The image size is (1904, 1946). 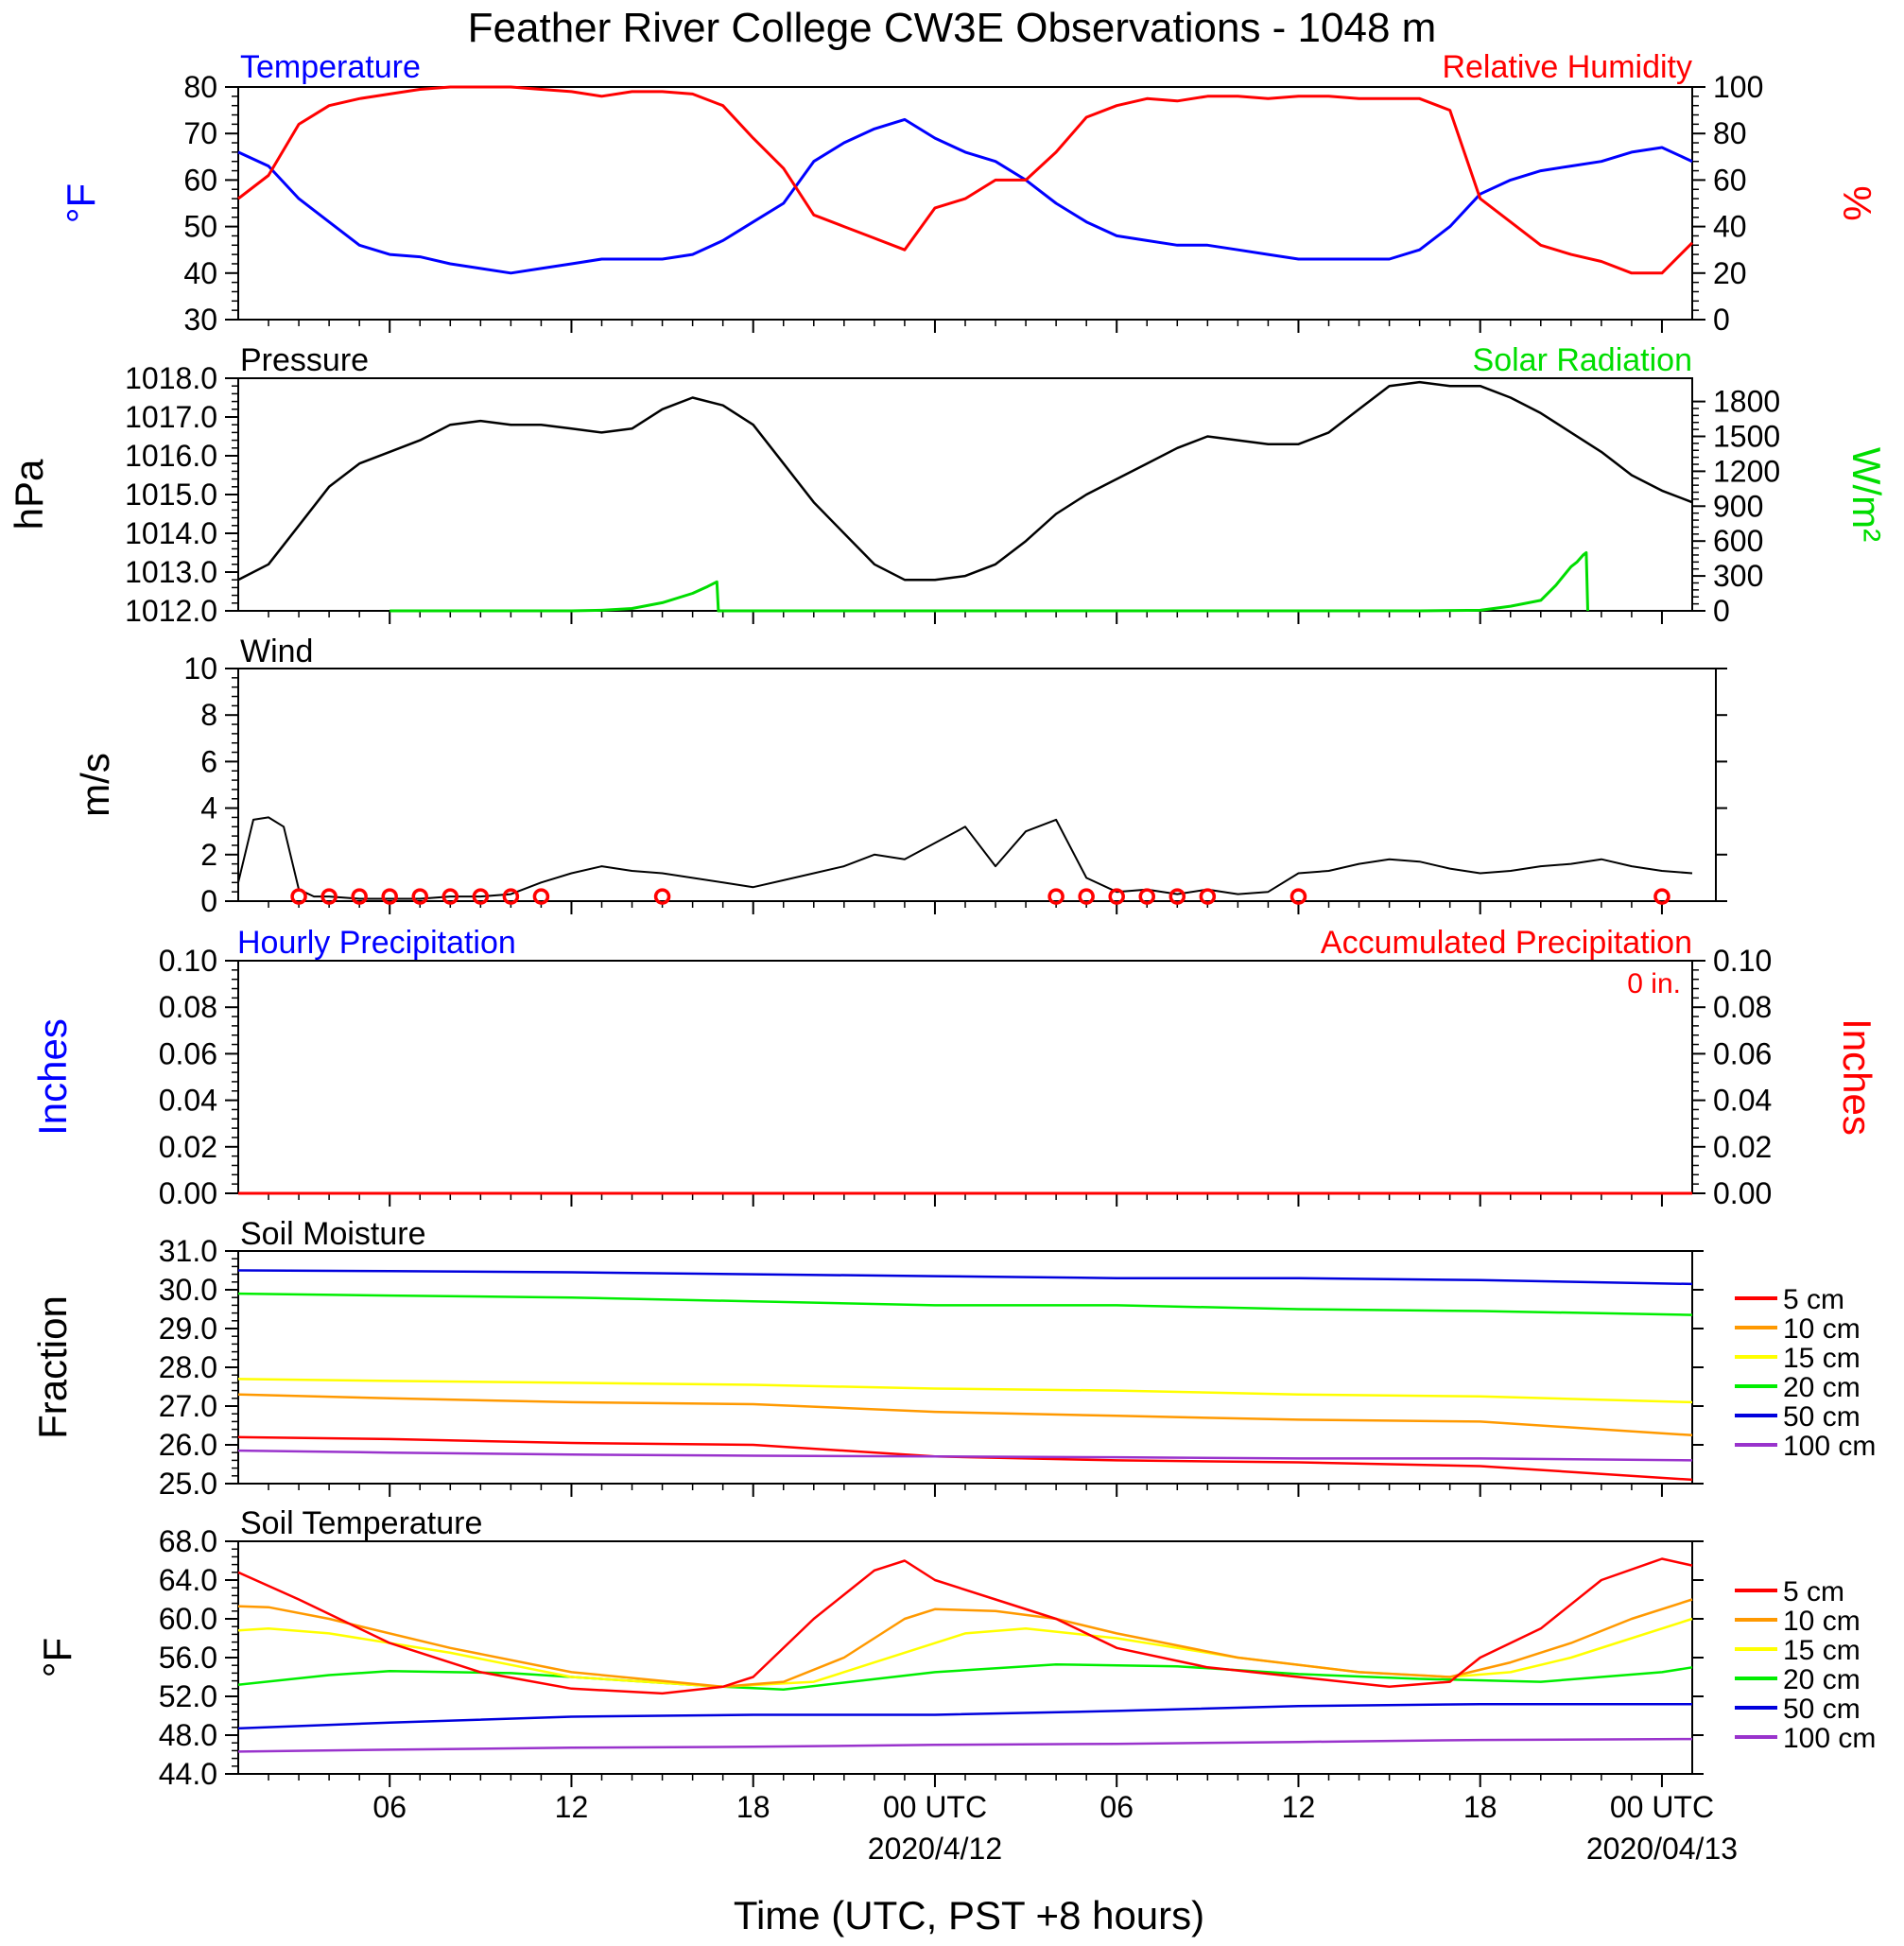 What do you see at coordinates (1822, 1417) in the screenshot?
I see `soil-moisture-legend-label: 50 cm` at bounding box center [1822, 1417].